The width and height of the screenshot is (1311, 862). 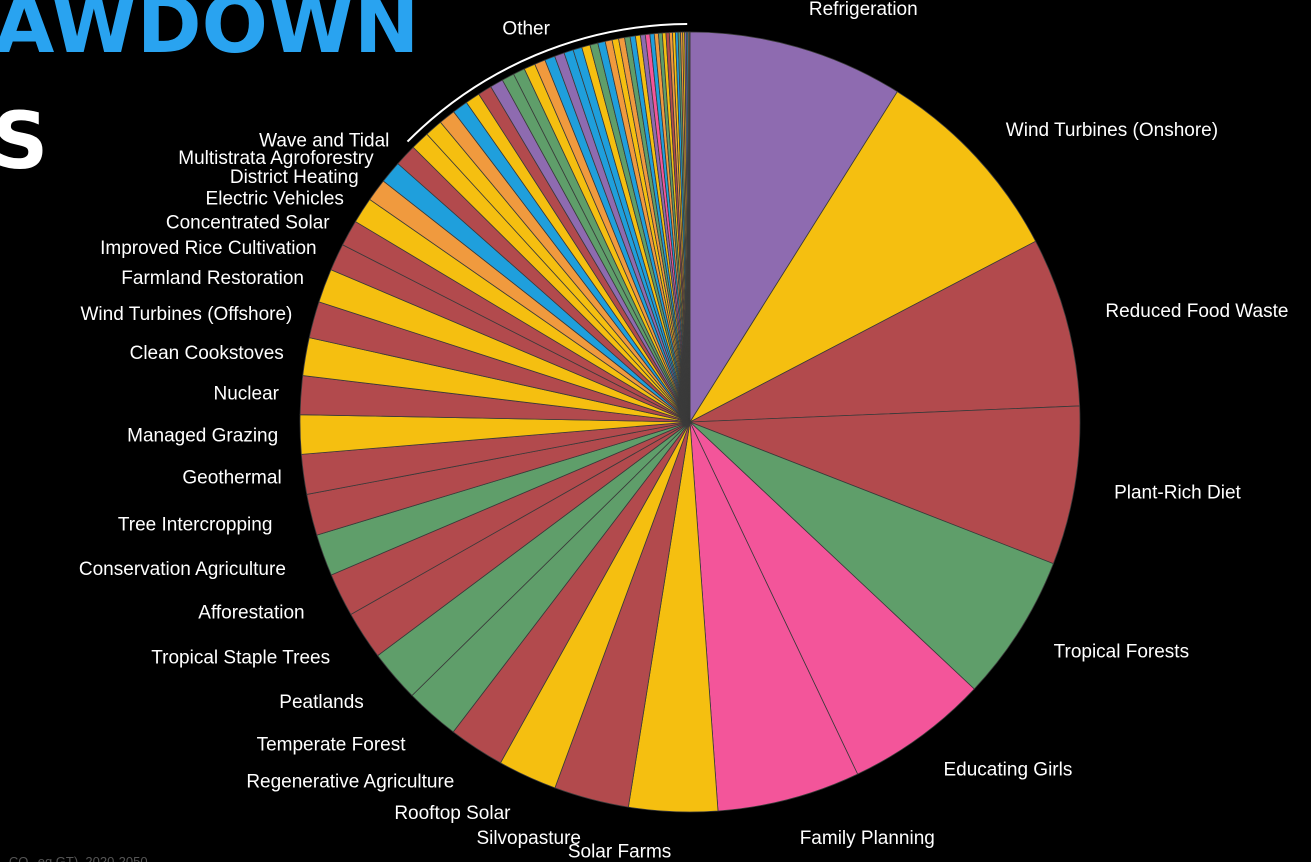 What do you see at coordinates (240, 657) in the screenshot?
I see `slice-label-tropical-staple-trees: Tropical Staple Trees` at bounding box center [240, 657].